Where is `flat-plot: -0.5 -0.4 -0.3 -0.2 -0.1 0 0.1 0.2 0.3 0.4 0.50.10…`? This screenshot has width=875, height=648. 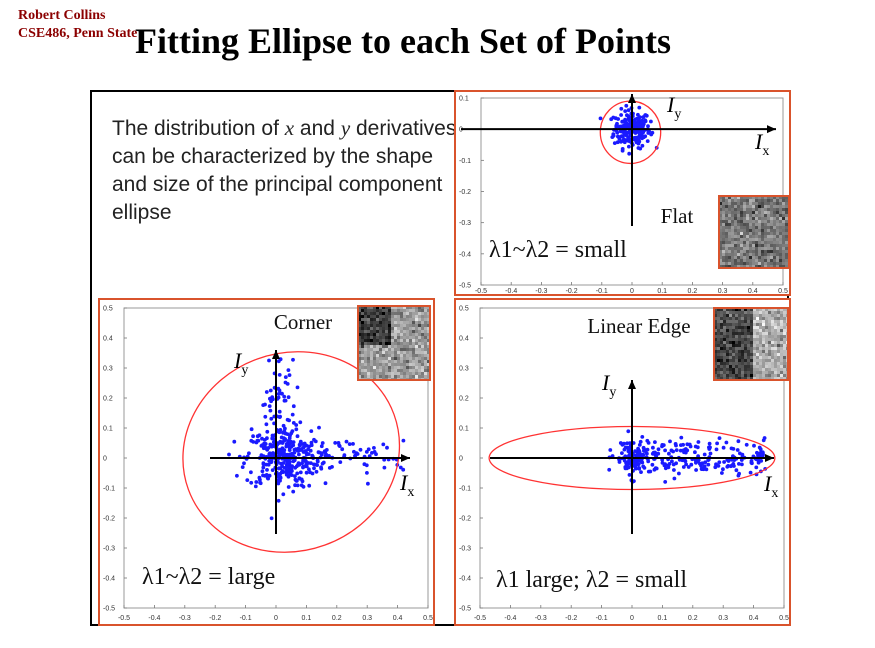 flat-plot: -0.5 -0.4 -0.3 -0.2 -0.1 0 0.1 0.2 0.3 0.4 0.50.10… is located at coordinates (624, 193).